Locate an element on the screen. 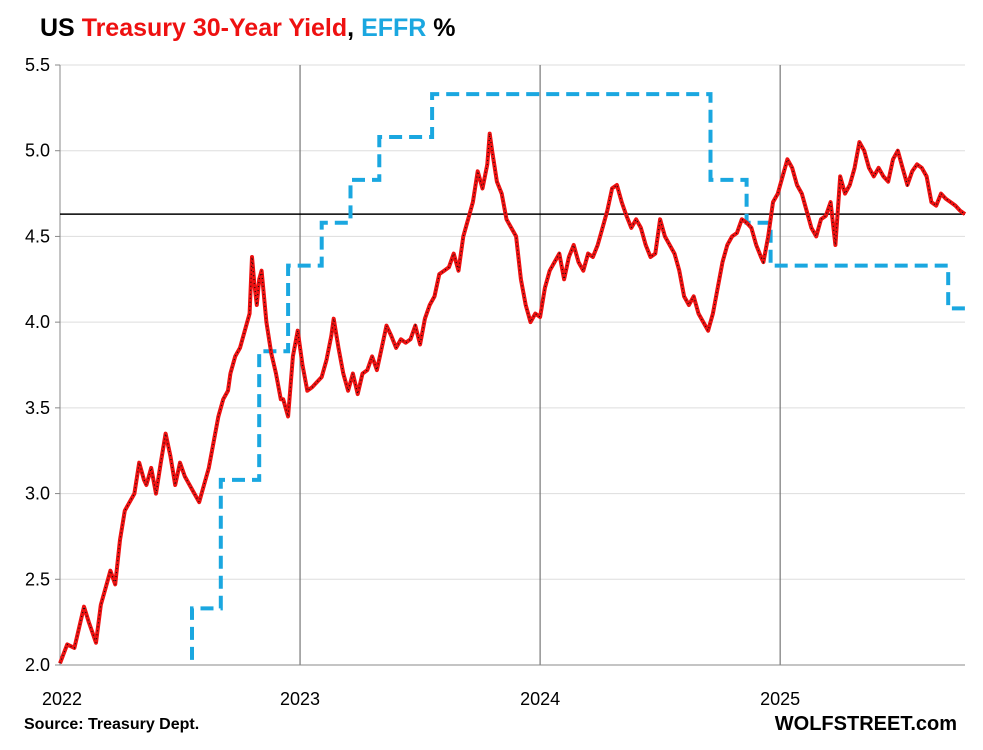 The image size is (983, 750). x-tick-label: 2023 is located at coordinates (300, 699).